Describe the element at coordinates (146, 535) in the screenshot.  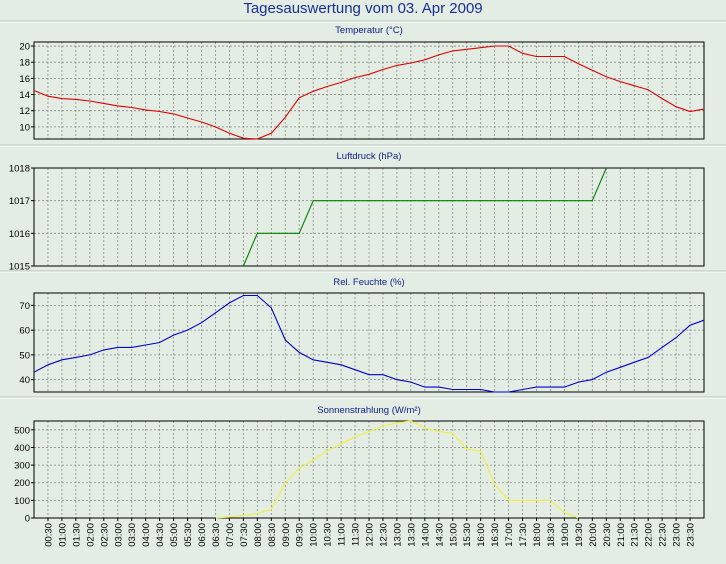
I see `x-tick-label: 04:00` at that location.